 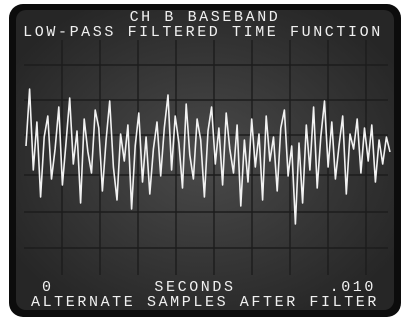 I want to click on chart-title: CH B BASEBAND, so click(x=205, y=17).